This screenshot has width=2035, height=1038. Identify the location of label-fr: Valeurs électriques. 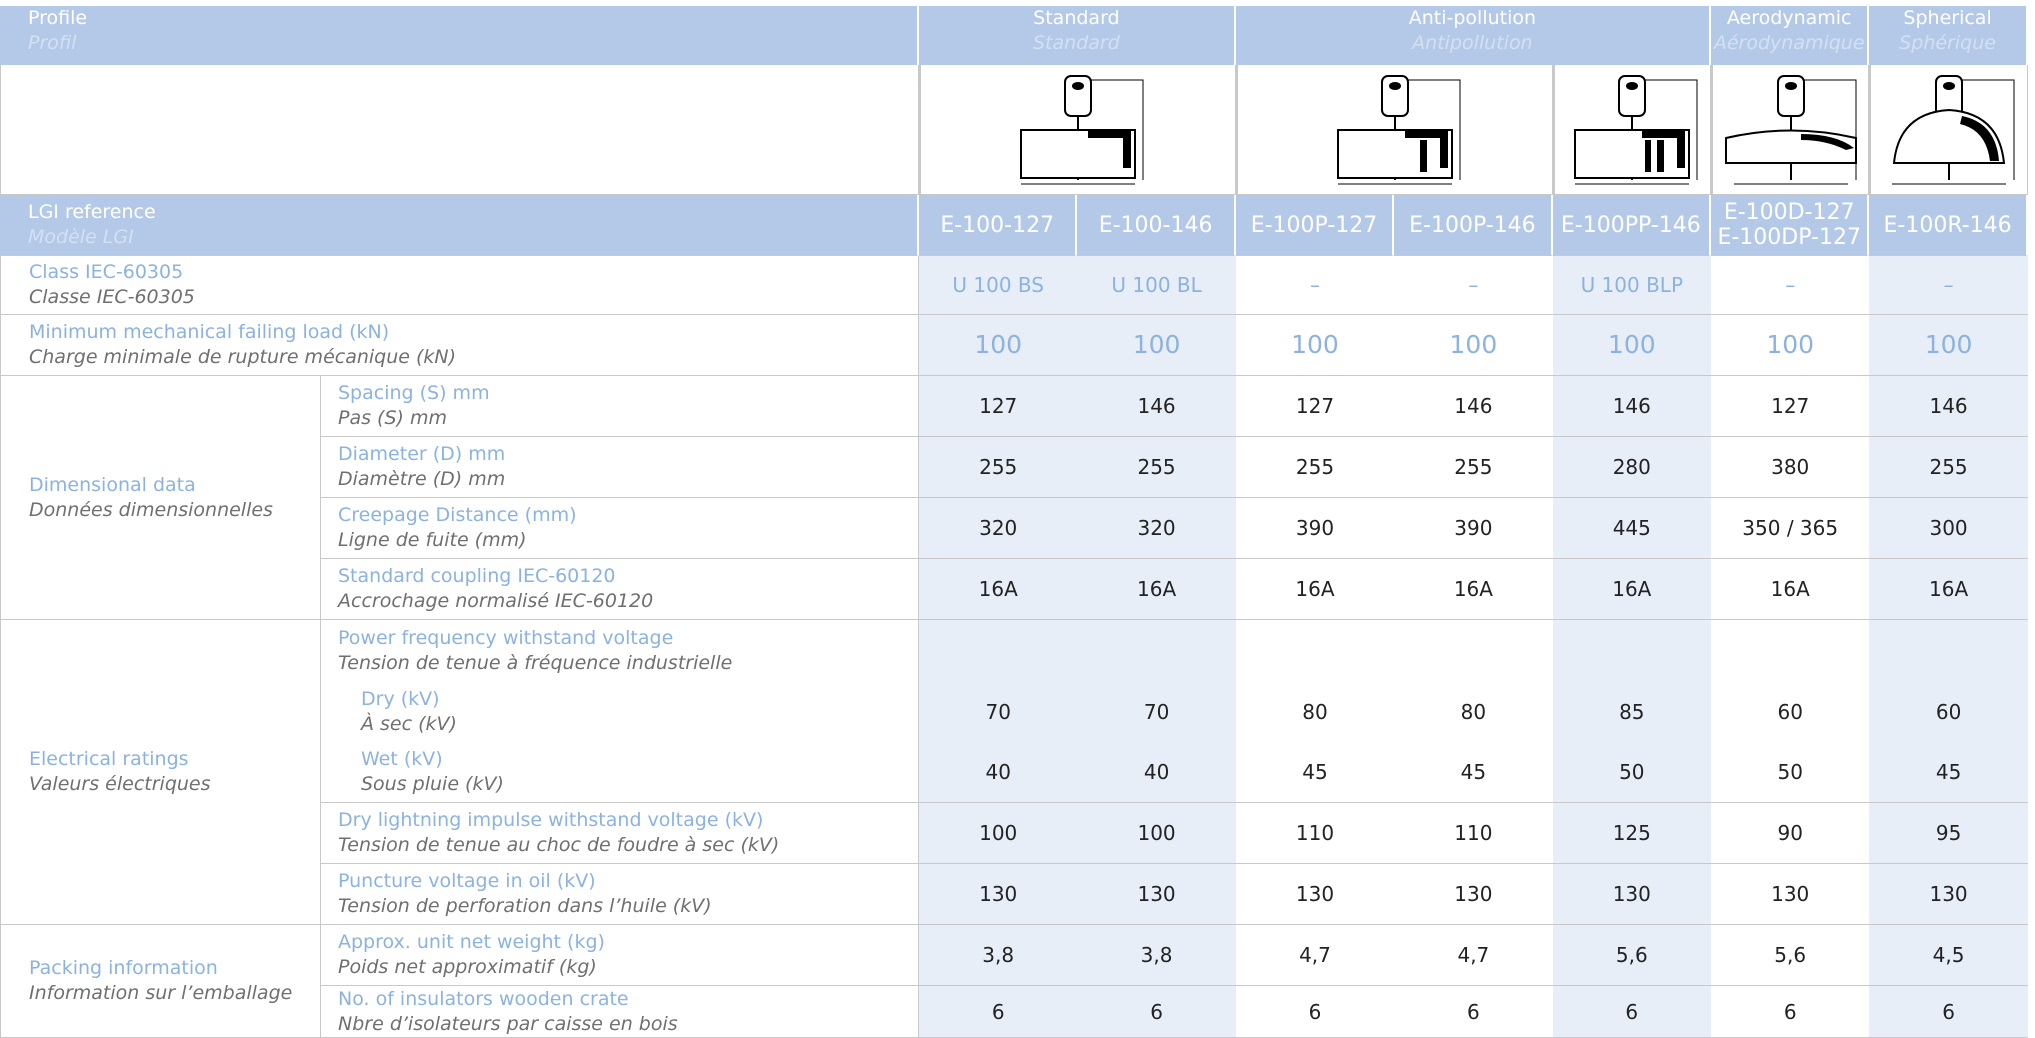
(120, 784).